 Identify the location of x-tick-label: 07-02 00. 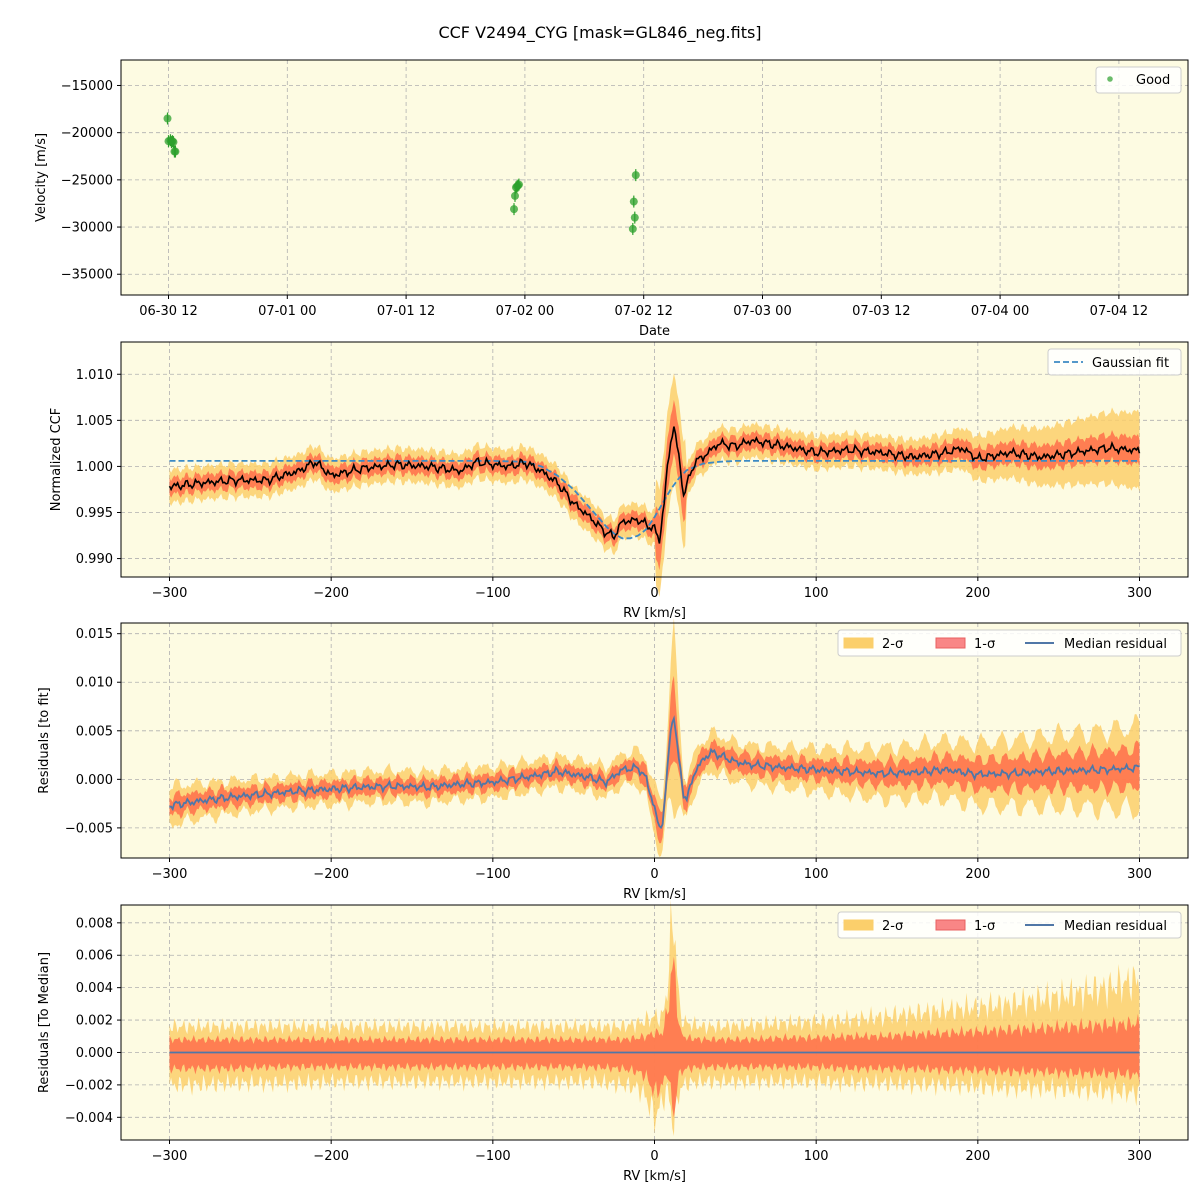
(525, 311).